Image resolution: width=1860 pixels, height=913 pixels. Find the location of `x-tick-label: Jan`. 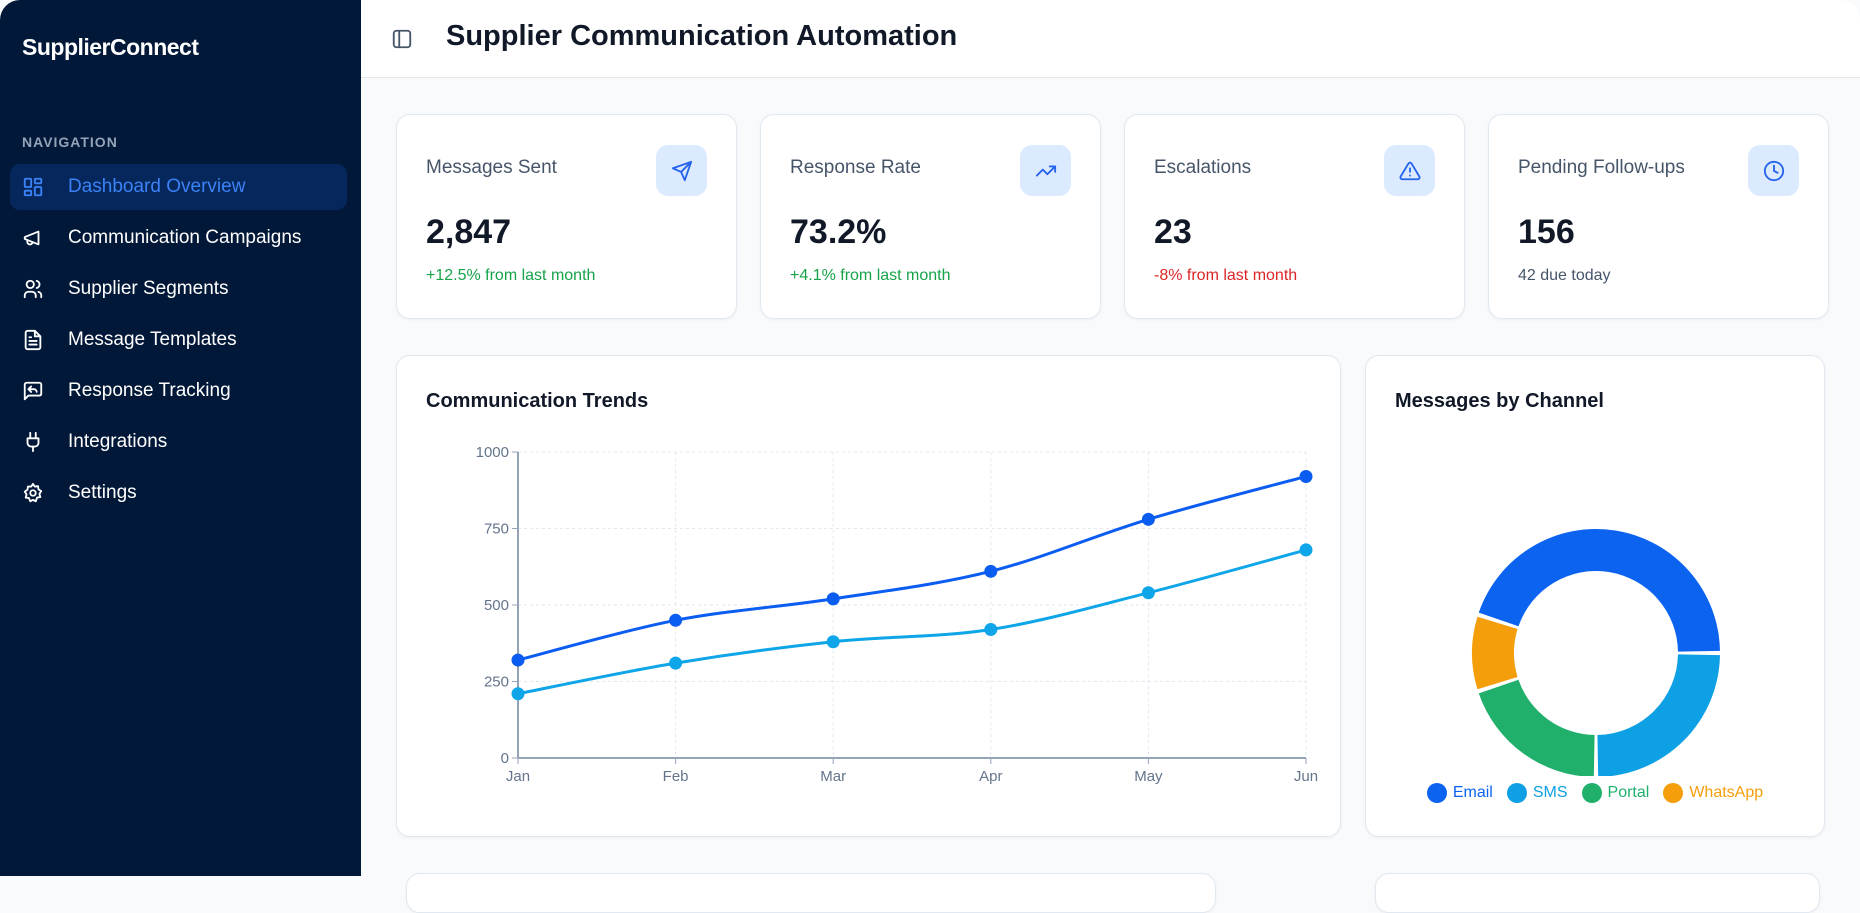

x-tick-label: Jan is located at coordinates (518, 776).